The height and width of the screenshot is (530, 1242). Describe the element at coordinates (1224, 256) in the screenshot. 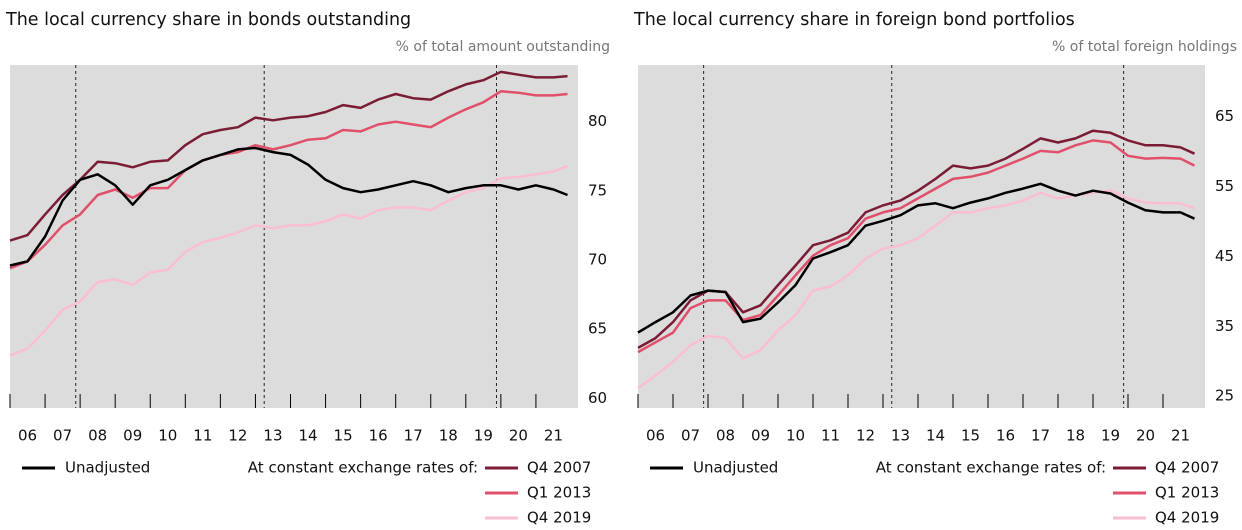

I see `y-tick-label: 45` at that location.